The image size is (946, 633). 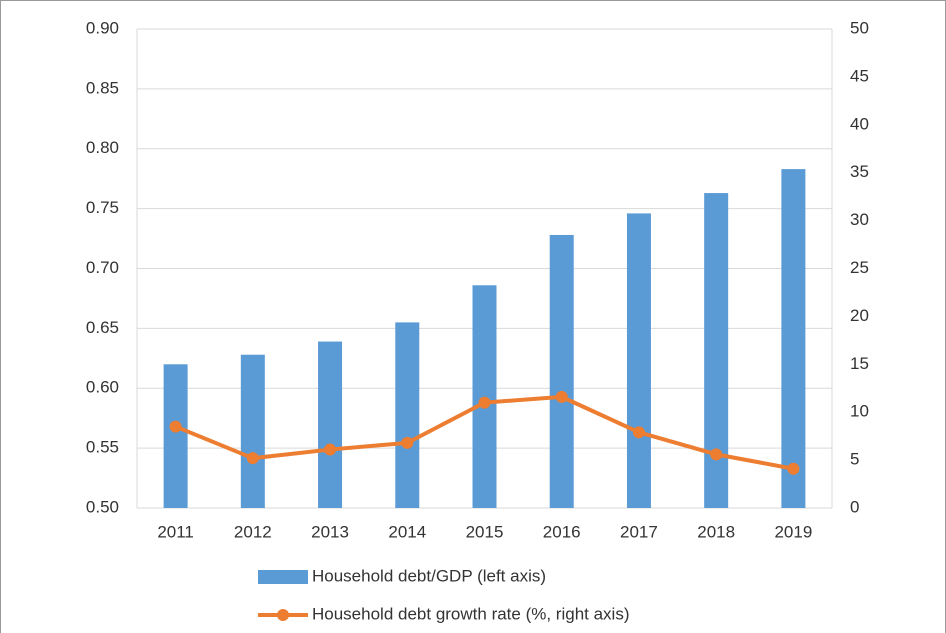 What do you see at coordinates (859, 363) in the screenshot?
I see `y2-tick-label: 15` at bounding box center [859, 363].